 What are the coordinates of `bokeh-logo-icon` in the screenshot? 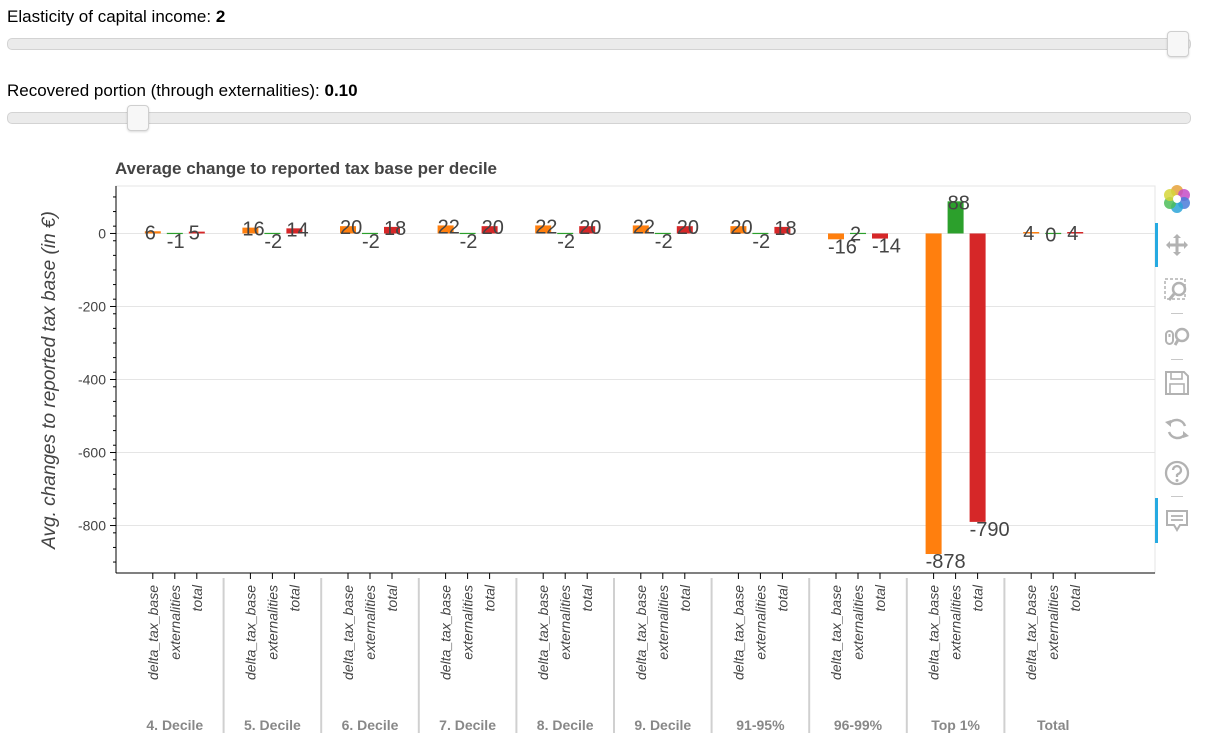 It's located at (1177, 199).